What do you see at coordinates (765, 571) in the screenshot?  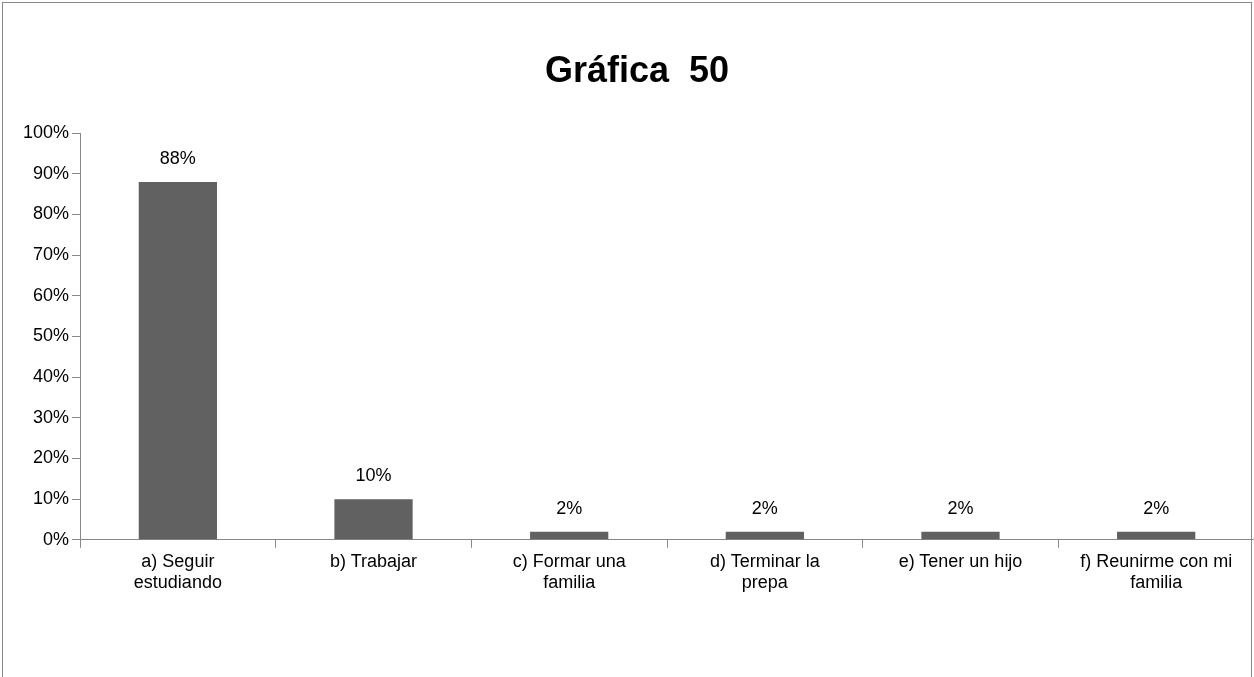 I see `x-tick-label: d) Terminar la prepa` at bounding box center [765, 571].